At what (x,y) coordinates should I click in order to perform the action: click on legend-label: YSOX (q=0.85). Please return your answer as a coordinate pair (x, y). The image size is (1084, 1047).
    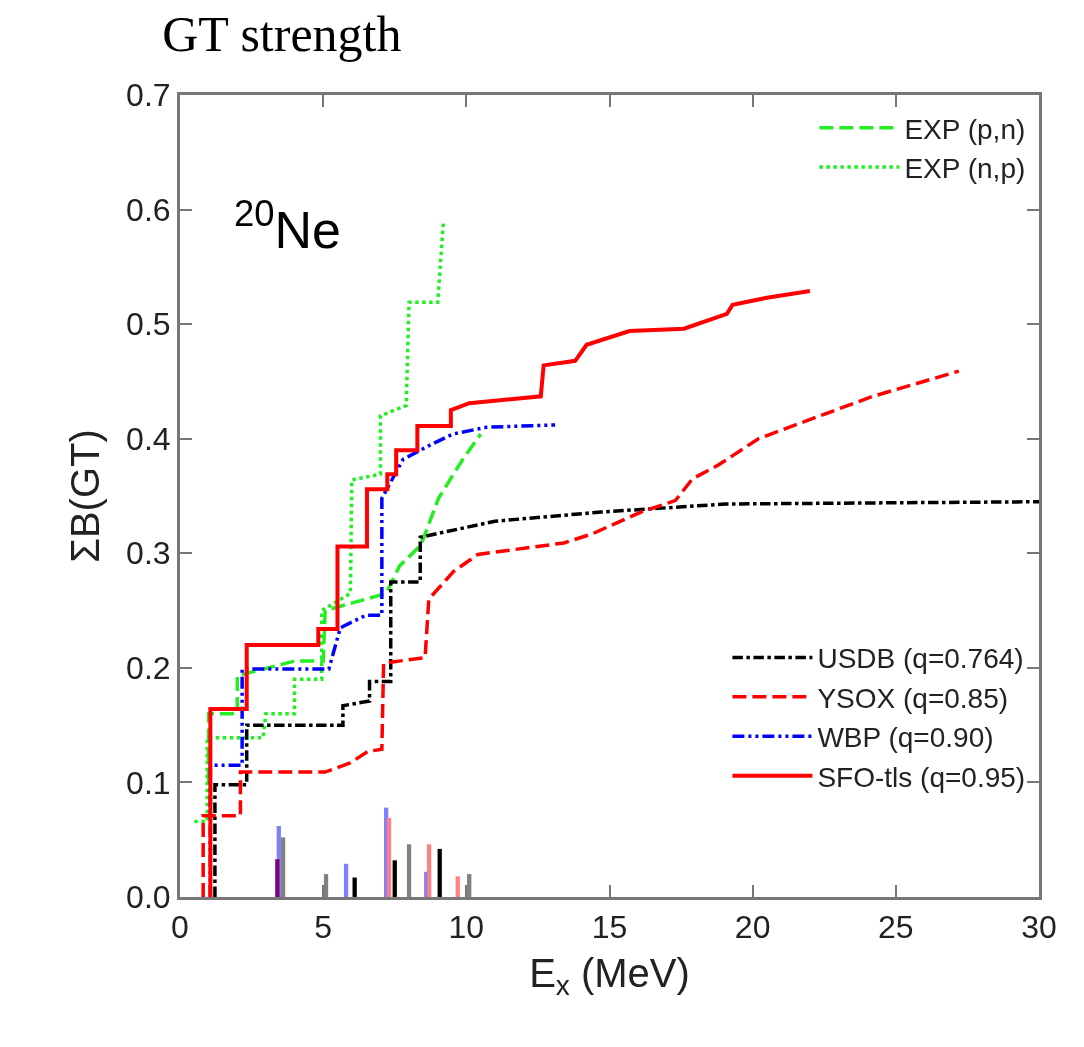
    Looking at the image, I should click on (913, 698).